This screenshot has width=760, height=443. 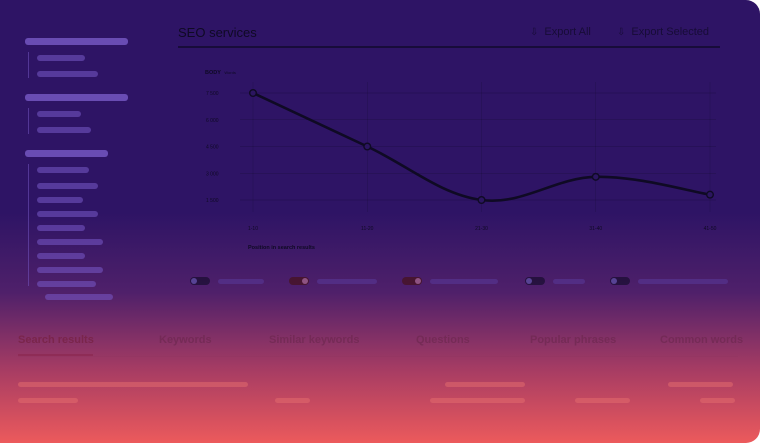 I want to click on y-axis-label-unit: Words, so click(x=229, y=72).